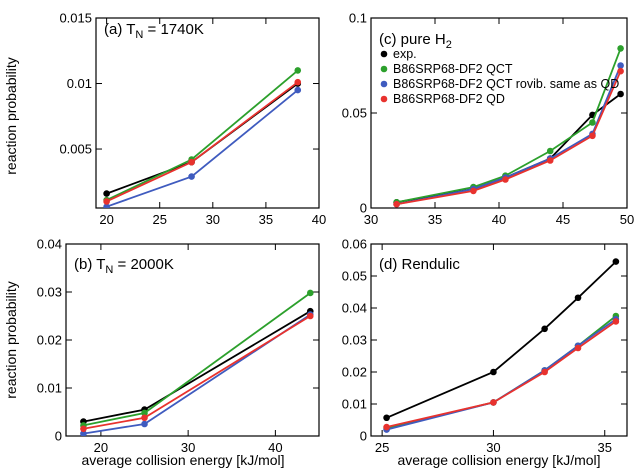 The image size is (636, 469). Describe the element at coordinates (124, 266) in the screenshot. I see `panel-title: (b) TN = 2000K` at that location.